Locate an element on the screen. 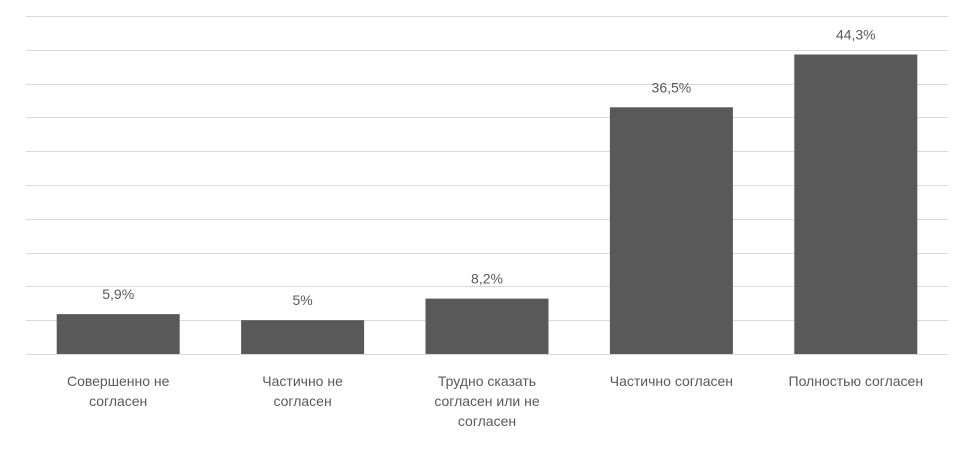  data-label: 36,5% is located at coordinates (672, 87).